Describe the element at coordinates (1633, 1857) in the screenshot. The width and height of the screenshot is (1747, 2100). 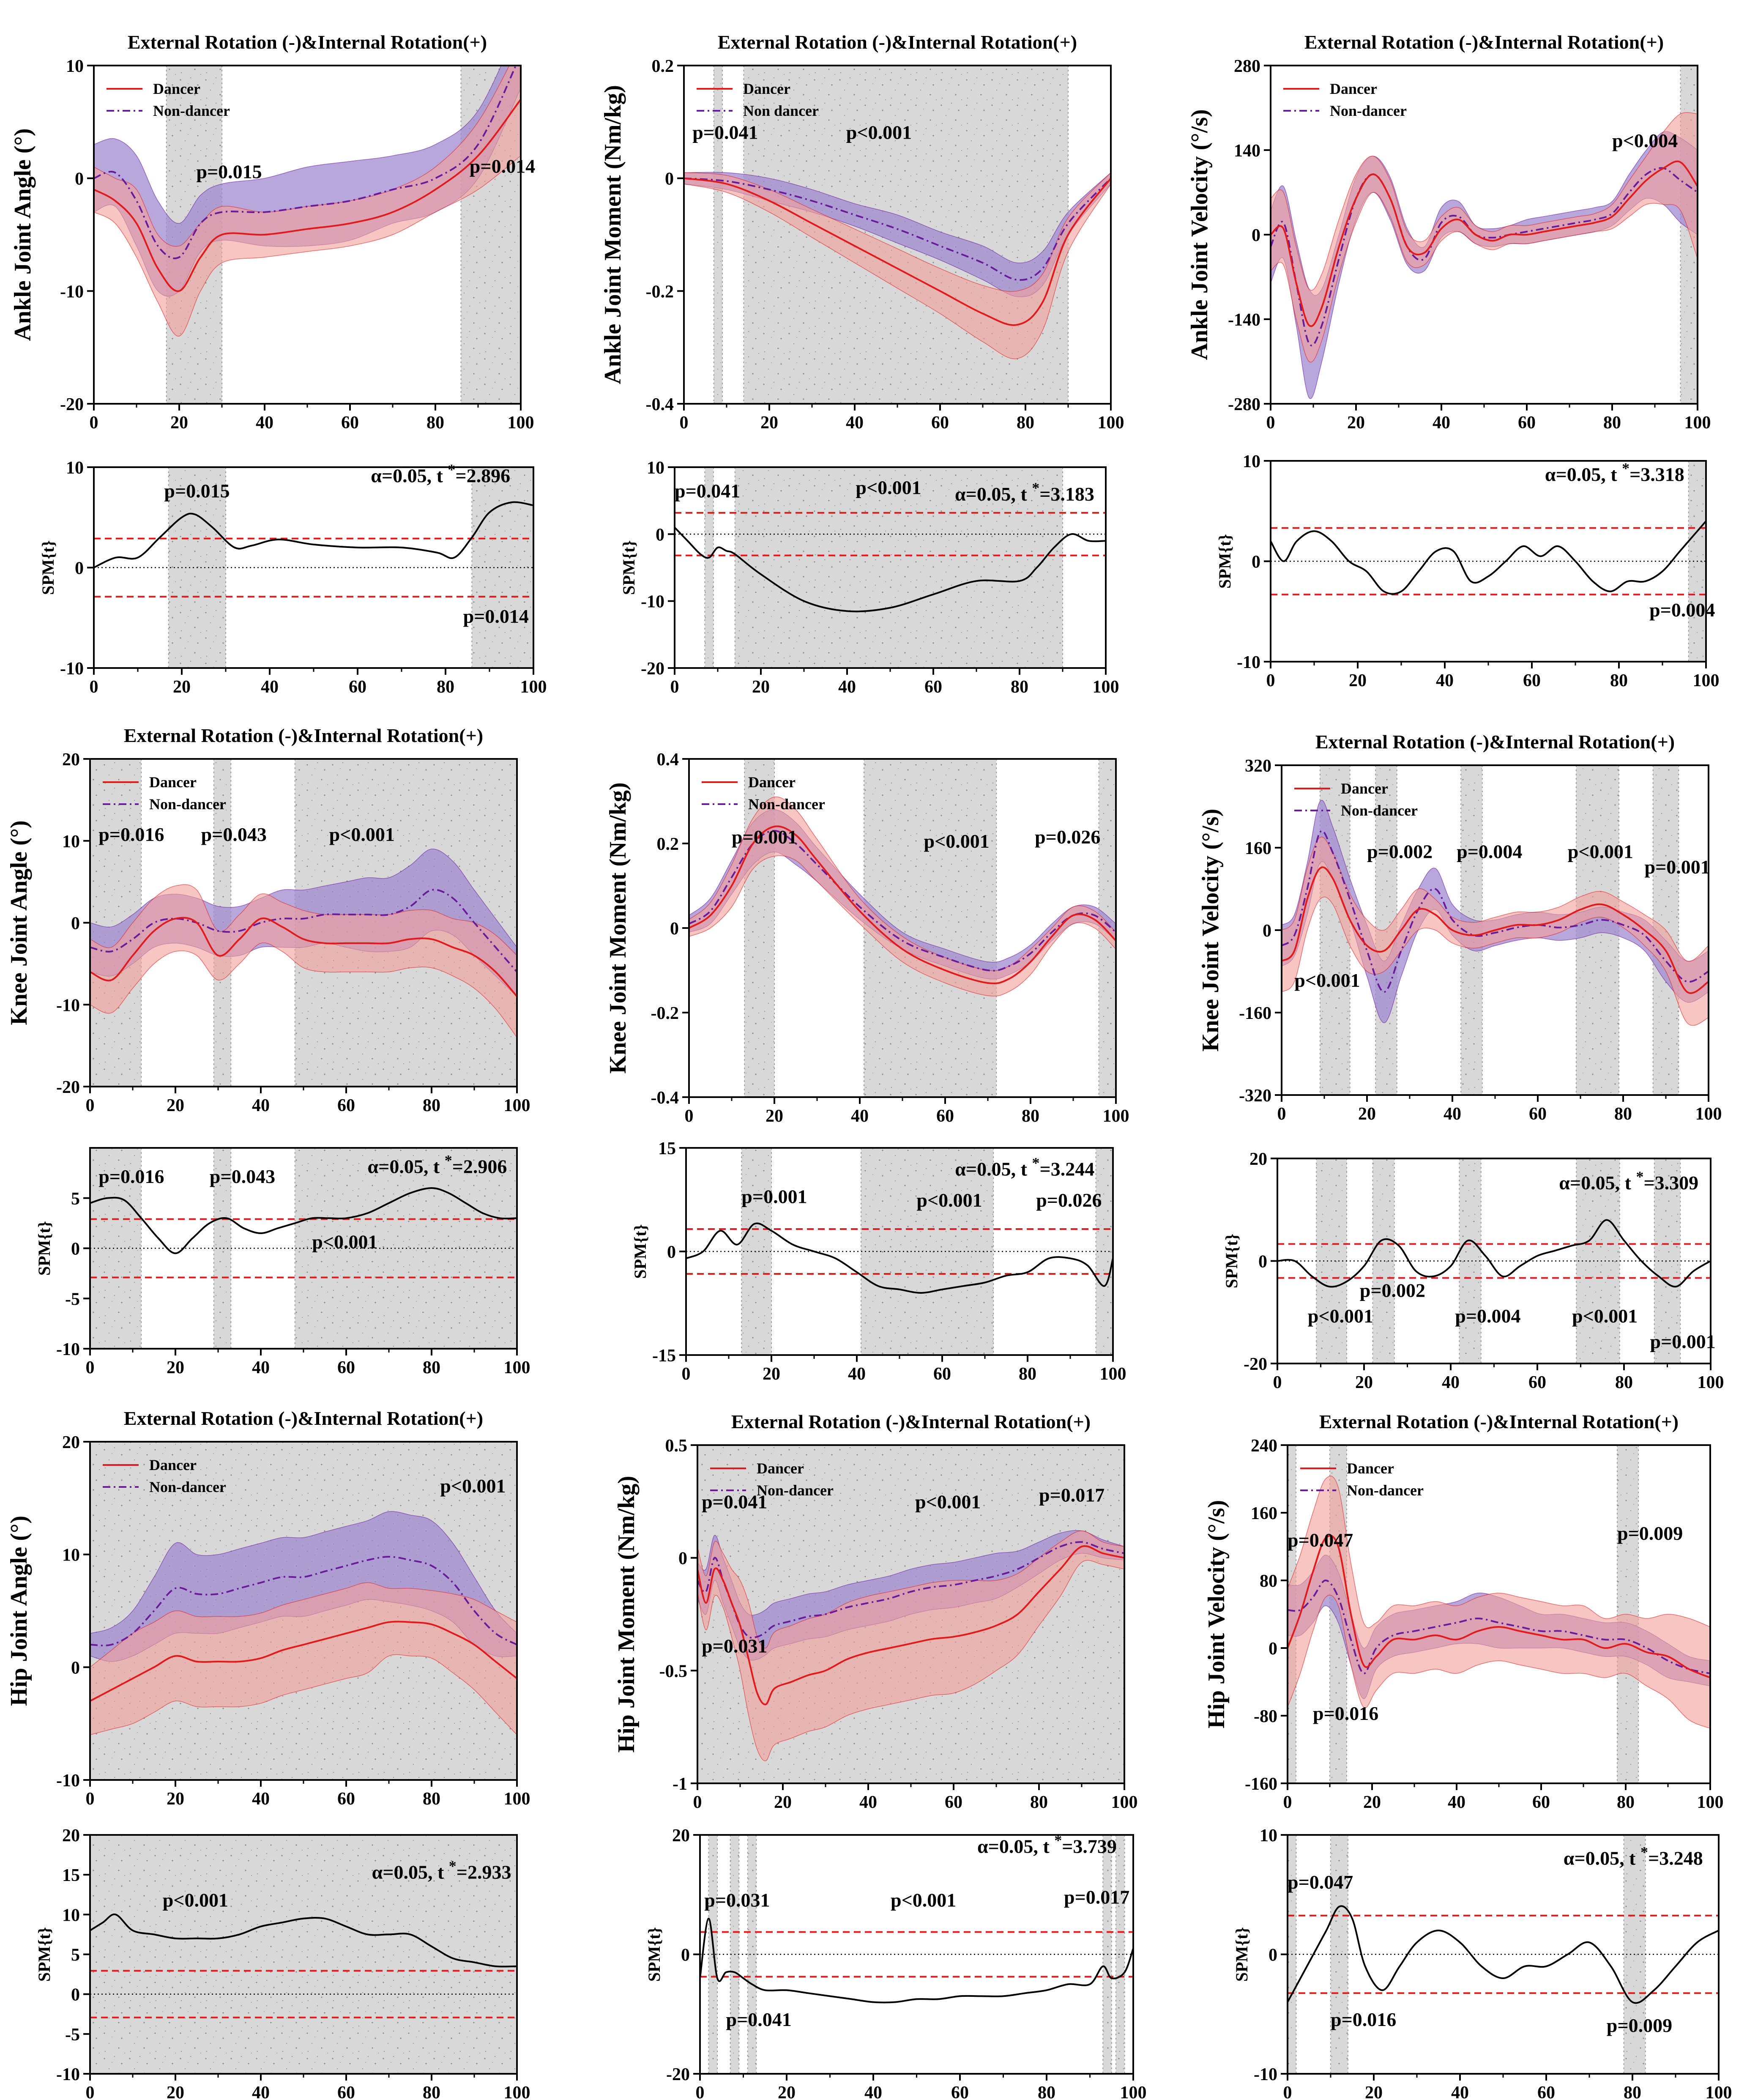
I see `annotation-1: α=0.05, t *=3.248` at that location.